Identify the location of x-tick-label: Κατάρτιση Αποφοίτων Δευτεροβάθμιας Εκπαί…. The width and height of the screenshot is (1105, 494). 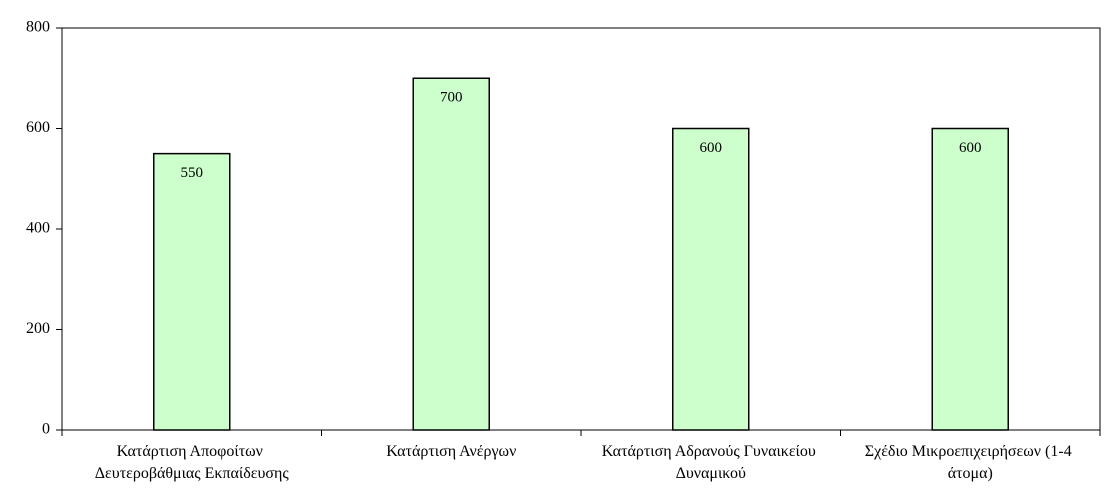
(192, 462).